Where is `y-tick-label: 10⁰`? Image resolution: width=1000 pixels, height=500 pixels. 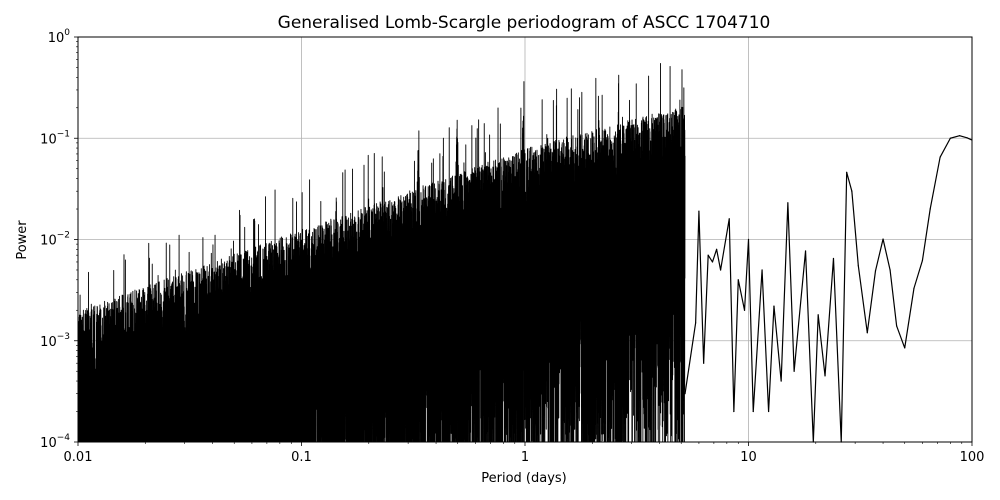 y-tick-label: 10⁰ is located at coordinates (59, 37).